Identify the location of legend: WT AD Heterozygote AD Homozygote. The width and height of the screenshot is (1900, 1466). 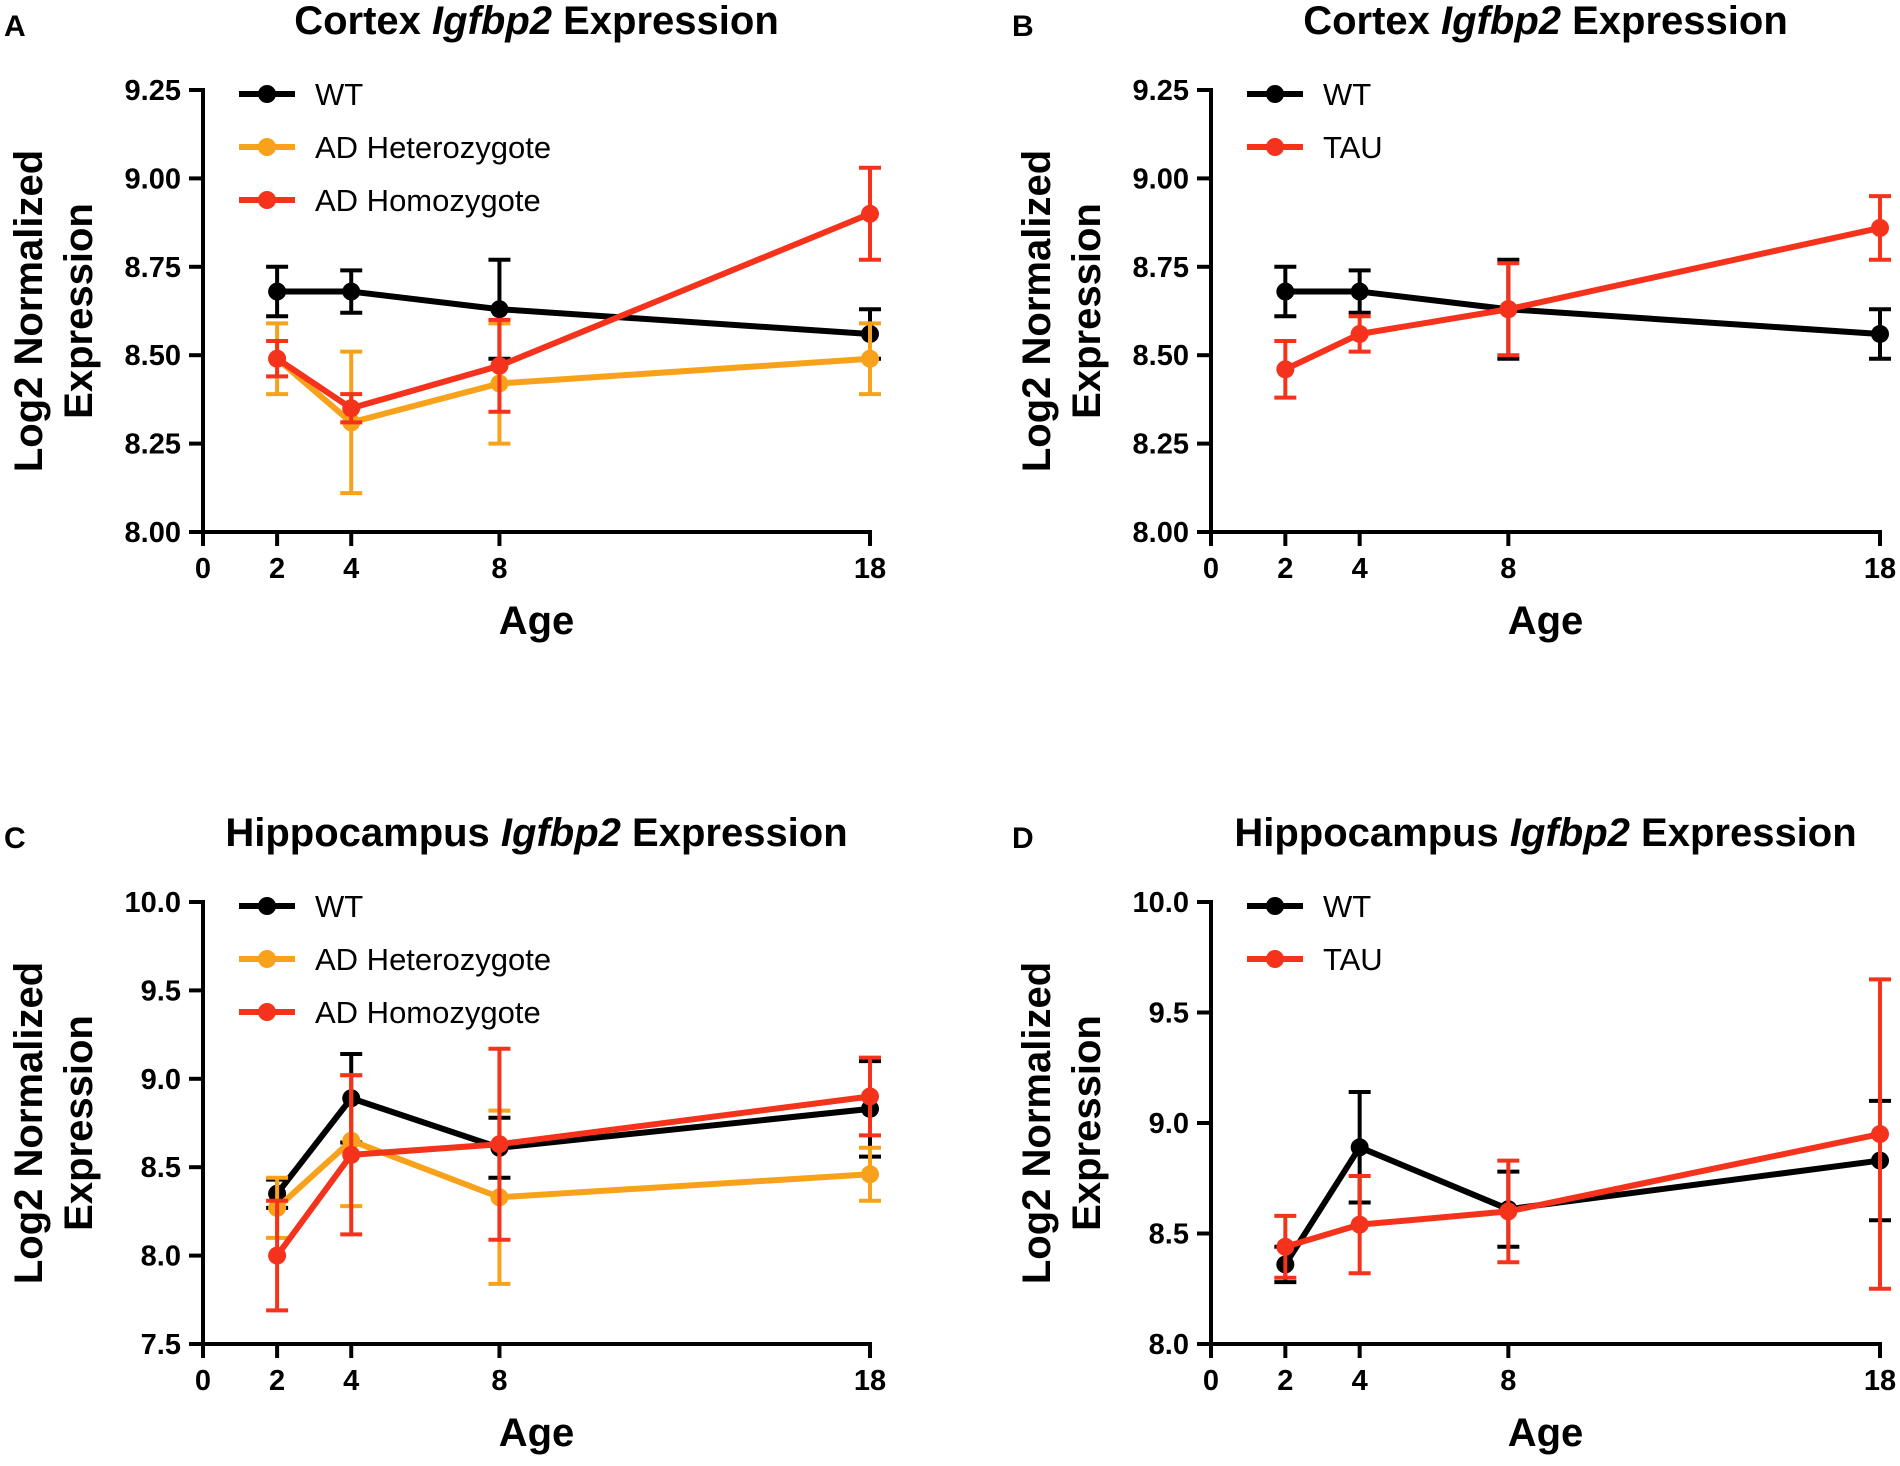
(395, 147).